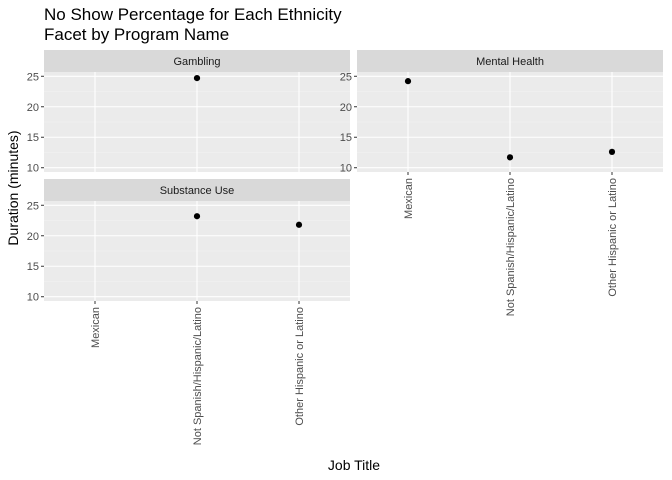  I want to click on facet-strip-label: Mental Health, so click(510, 62).